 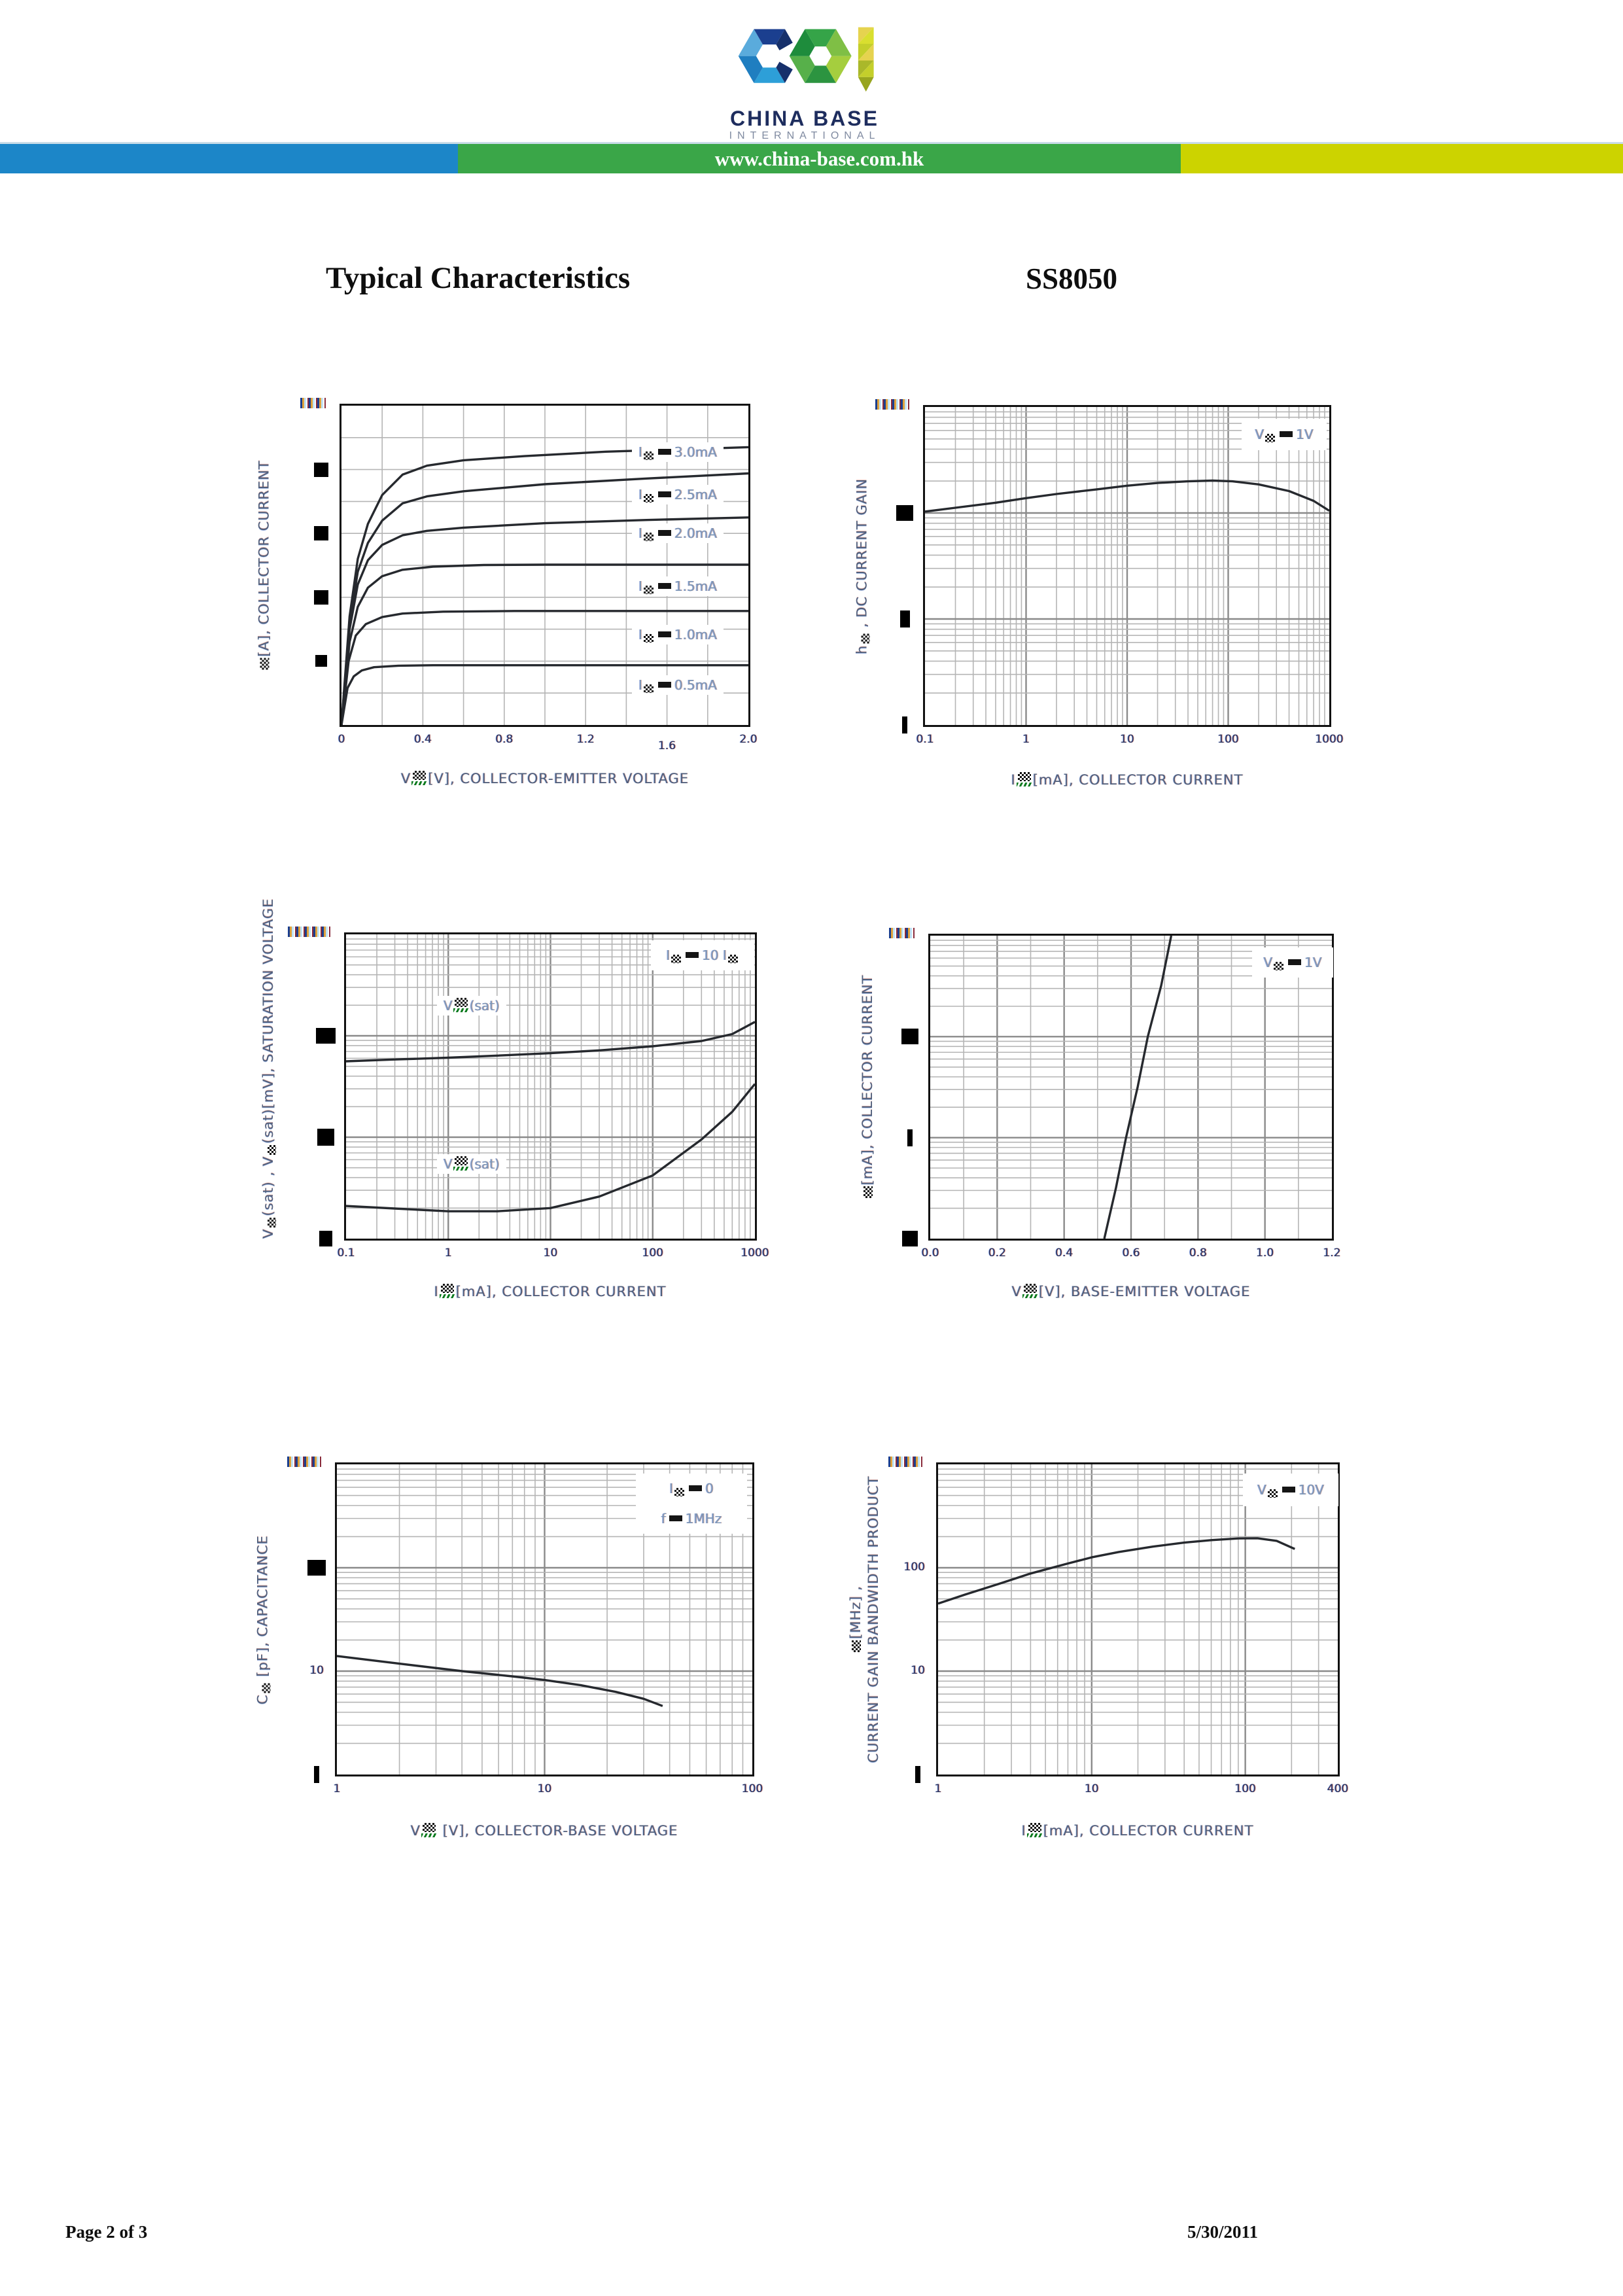 What do you see at coordinates (696, 586) in the screenshot?
I see `label-text: 1.5mA` at bounding box center [696, 586].